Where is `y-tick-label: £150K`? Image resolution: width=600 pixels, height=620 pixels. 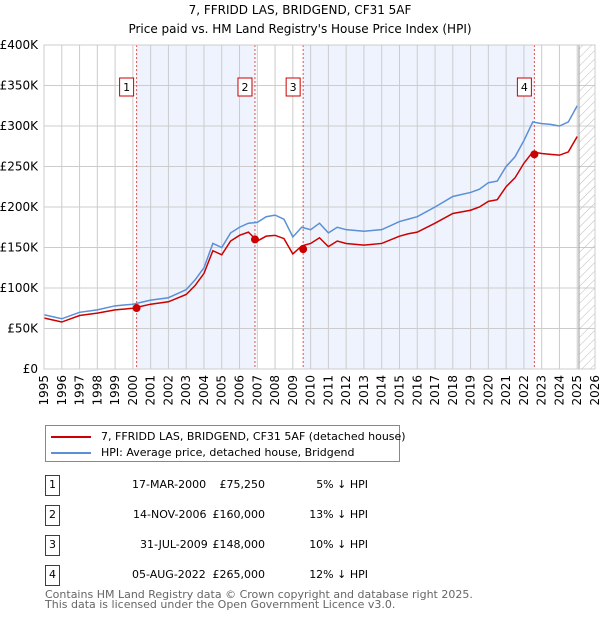 y-tick-label: £150K is located at coordinates (19, 248).